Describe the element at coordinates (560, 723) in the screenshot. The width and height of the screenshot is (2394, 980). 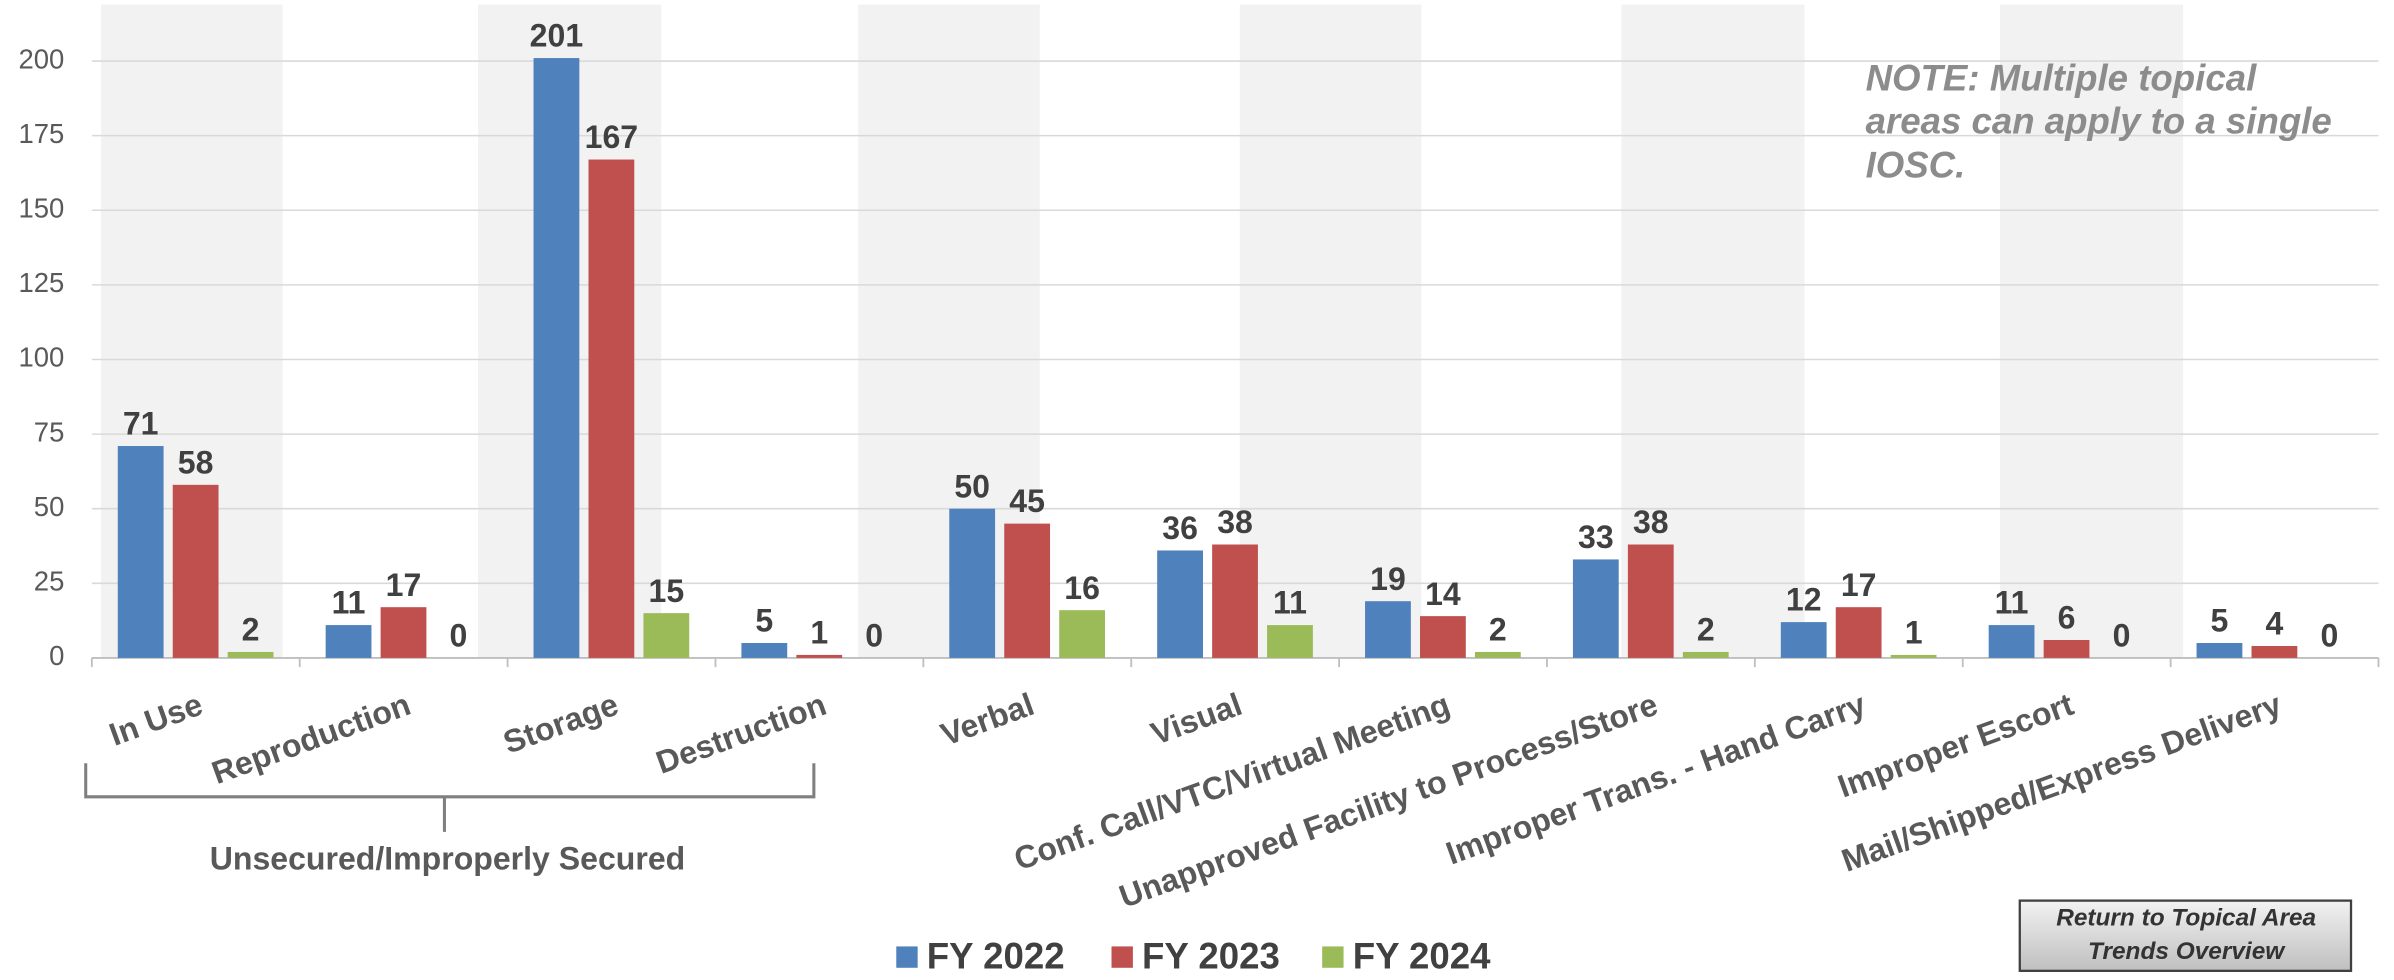
I see `x-tick-label: Storage` at that location.